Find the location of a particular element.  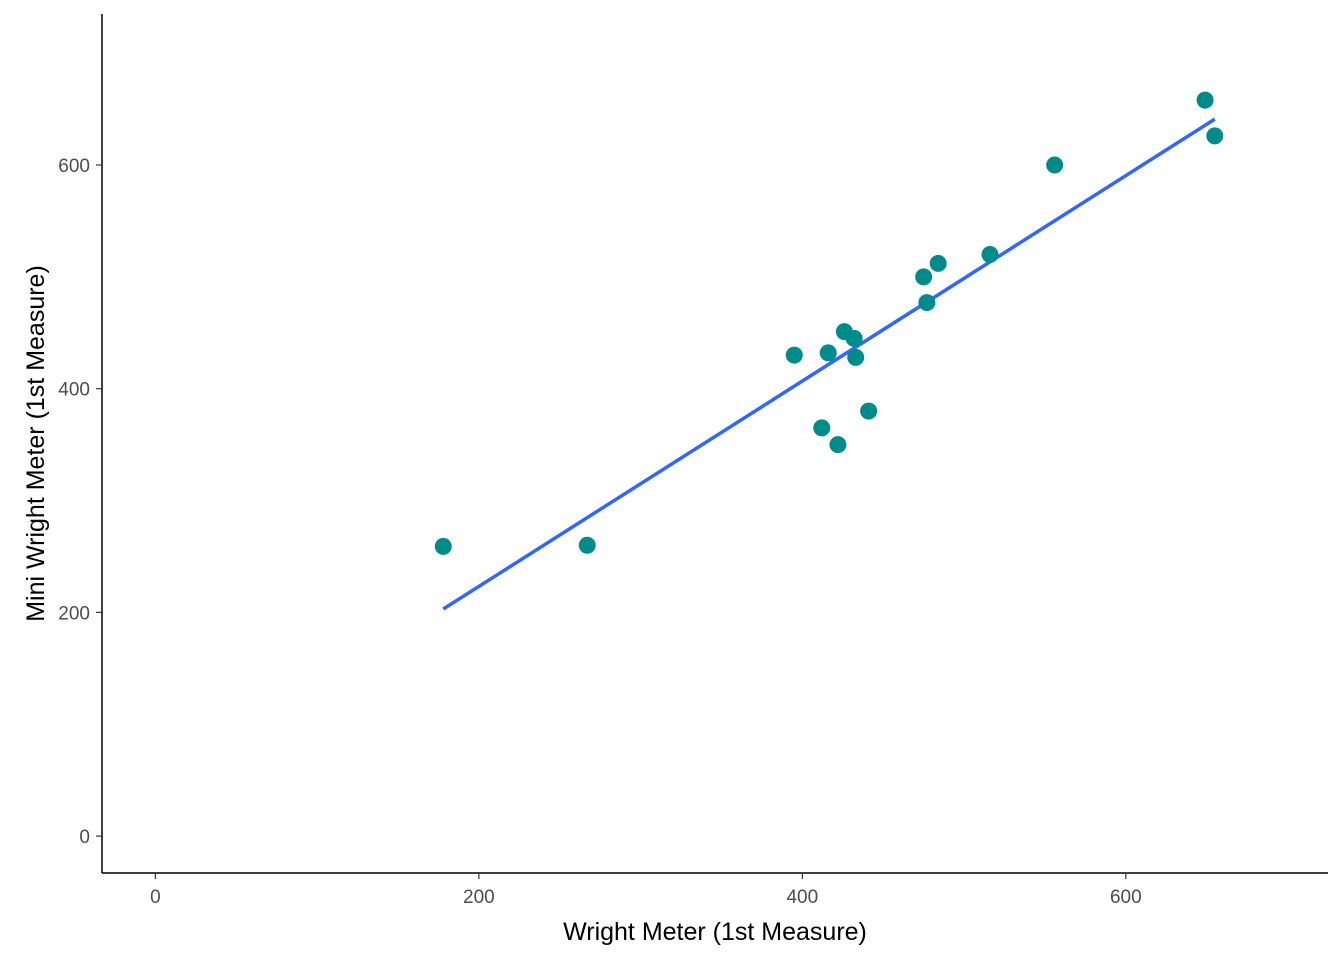

x-tick-label: 600 is located at coordinates (1126, 897).